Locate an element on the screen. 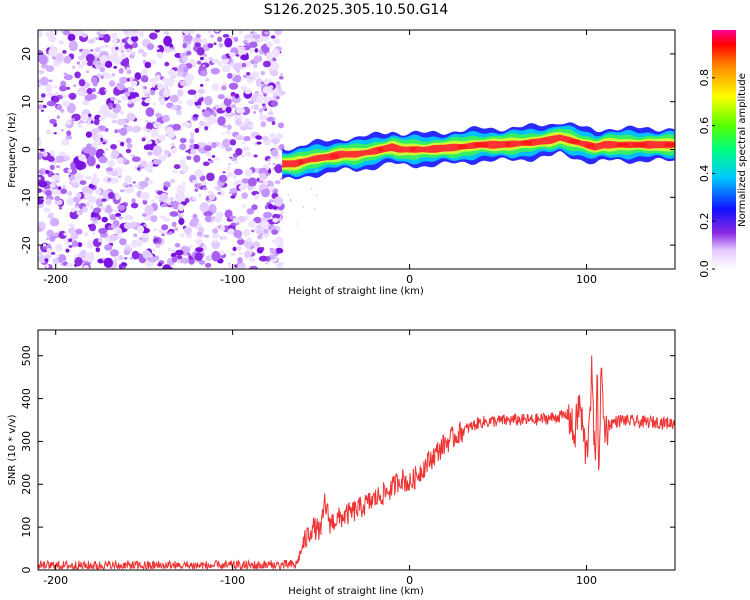 Image resolution: width=750 pixels, height=600 pixels. frequency-ridge is located at coordinates (478, 173).